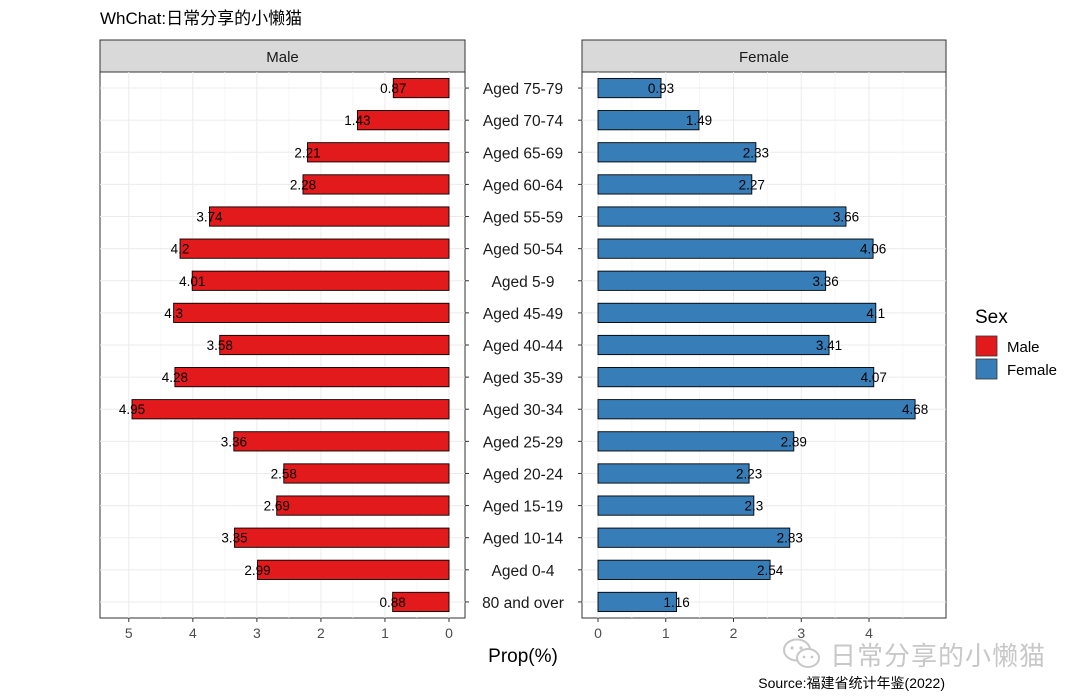 This screenshot has height=700, width=1080. Describe the element at coordinates (357, 120) in the screenshot. I see `male-value-label: 1.43` at that location.